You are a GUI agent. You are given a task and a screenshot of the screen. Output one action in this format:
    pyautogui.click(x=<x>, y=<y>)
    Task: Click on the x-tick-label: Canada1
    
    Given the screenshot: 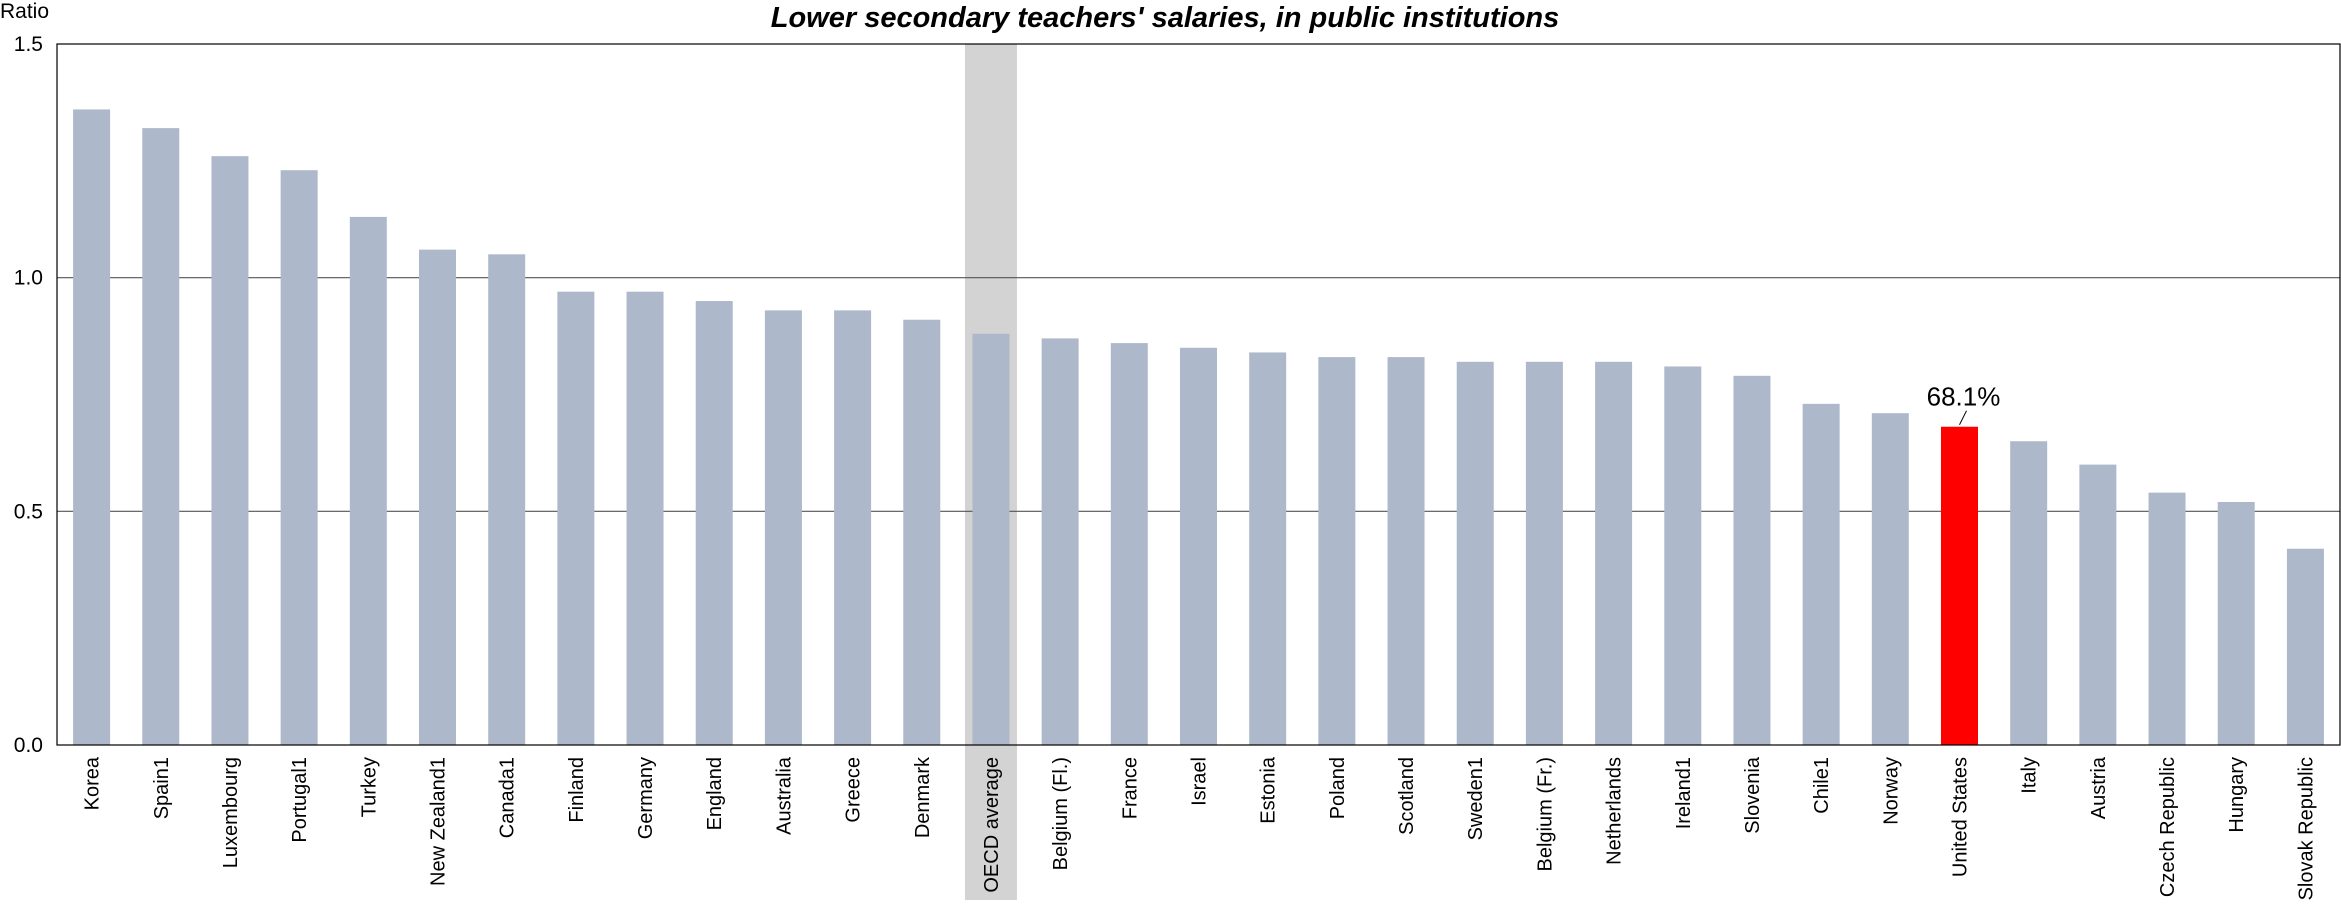 What is the action you would take?
    pyautogui.click(x=508, y=797)
    